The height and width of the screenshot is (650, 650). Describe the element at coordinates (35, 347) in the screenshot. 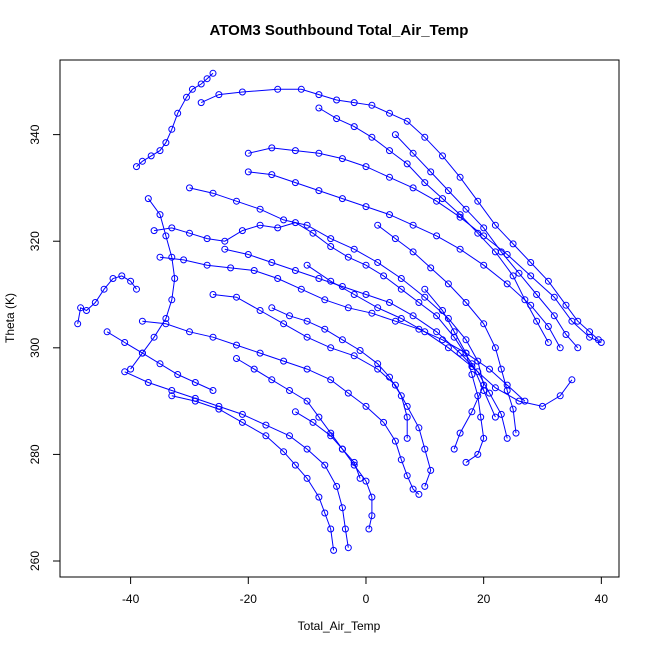

I see `y-tick-label: 300` at that location.